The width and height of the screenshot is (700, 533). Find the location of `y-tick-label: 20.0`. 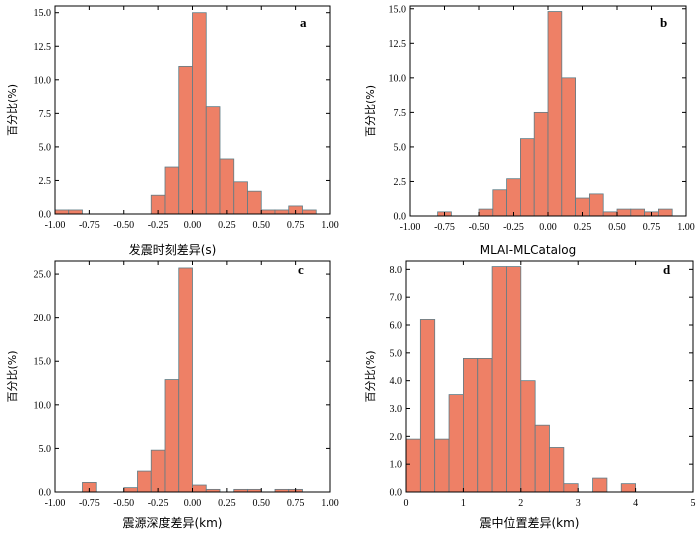

y-tick-label: 20.0 is located at coordinates (43, 318).